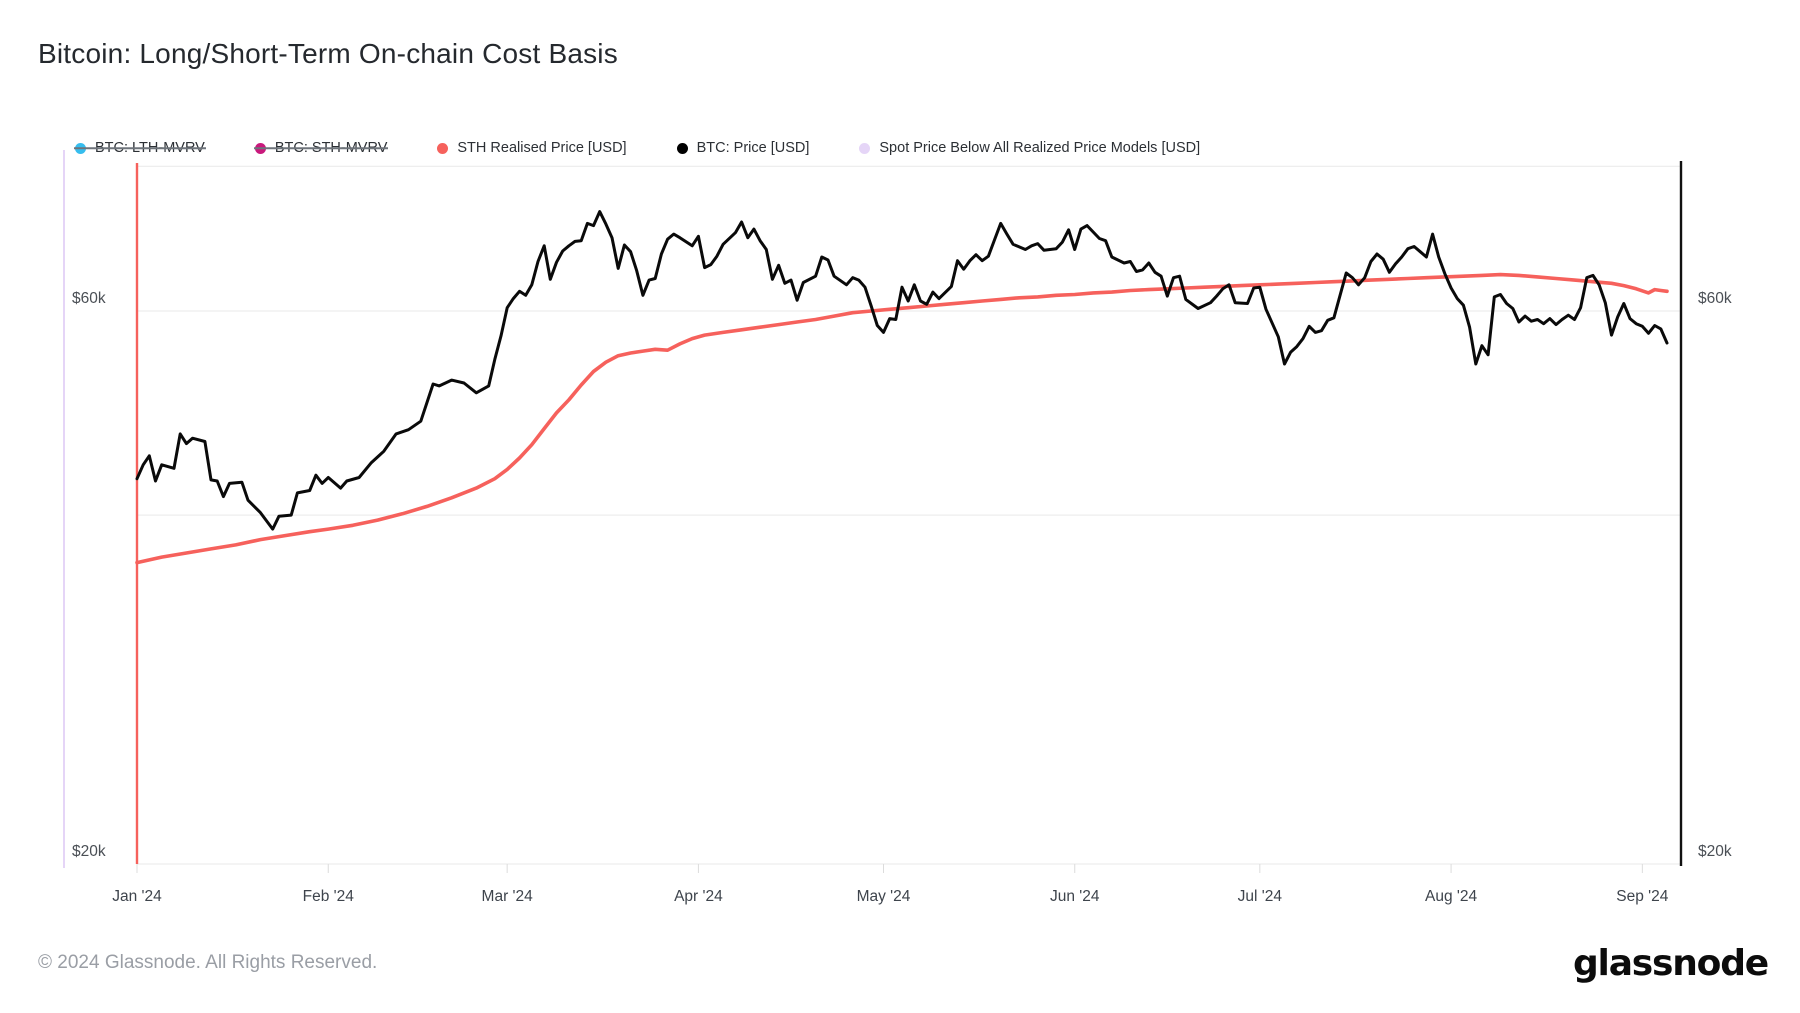  What do you see at coordinates (1642, 896) in the screenshot?
I see `x-axis-label-sep-24: Sep '24` at bounding box center [1642, 896].